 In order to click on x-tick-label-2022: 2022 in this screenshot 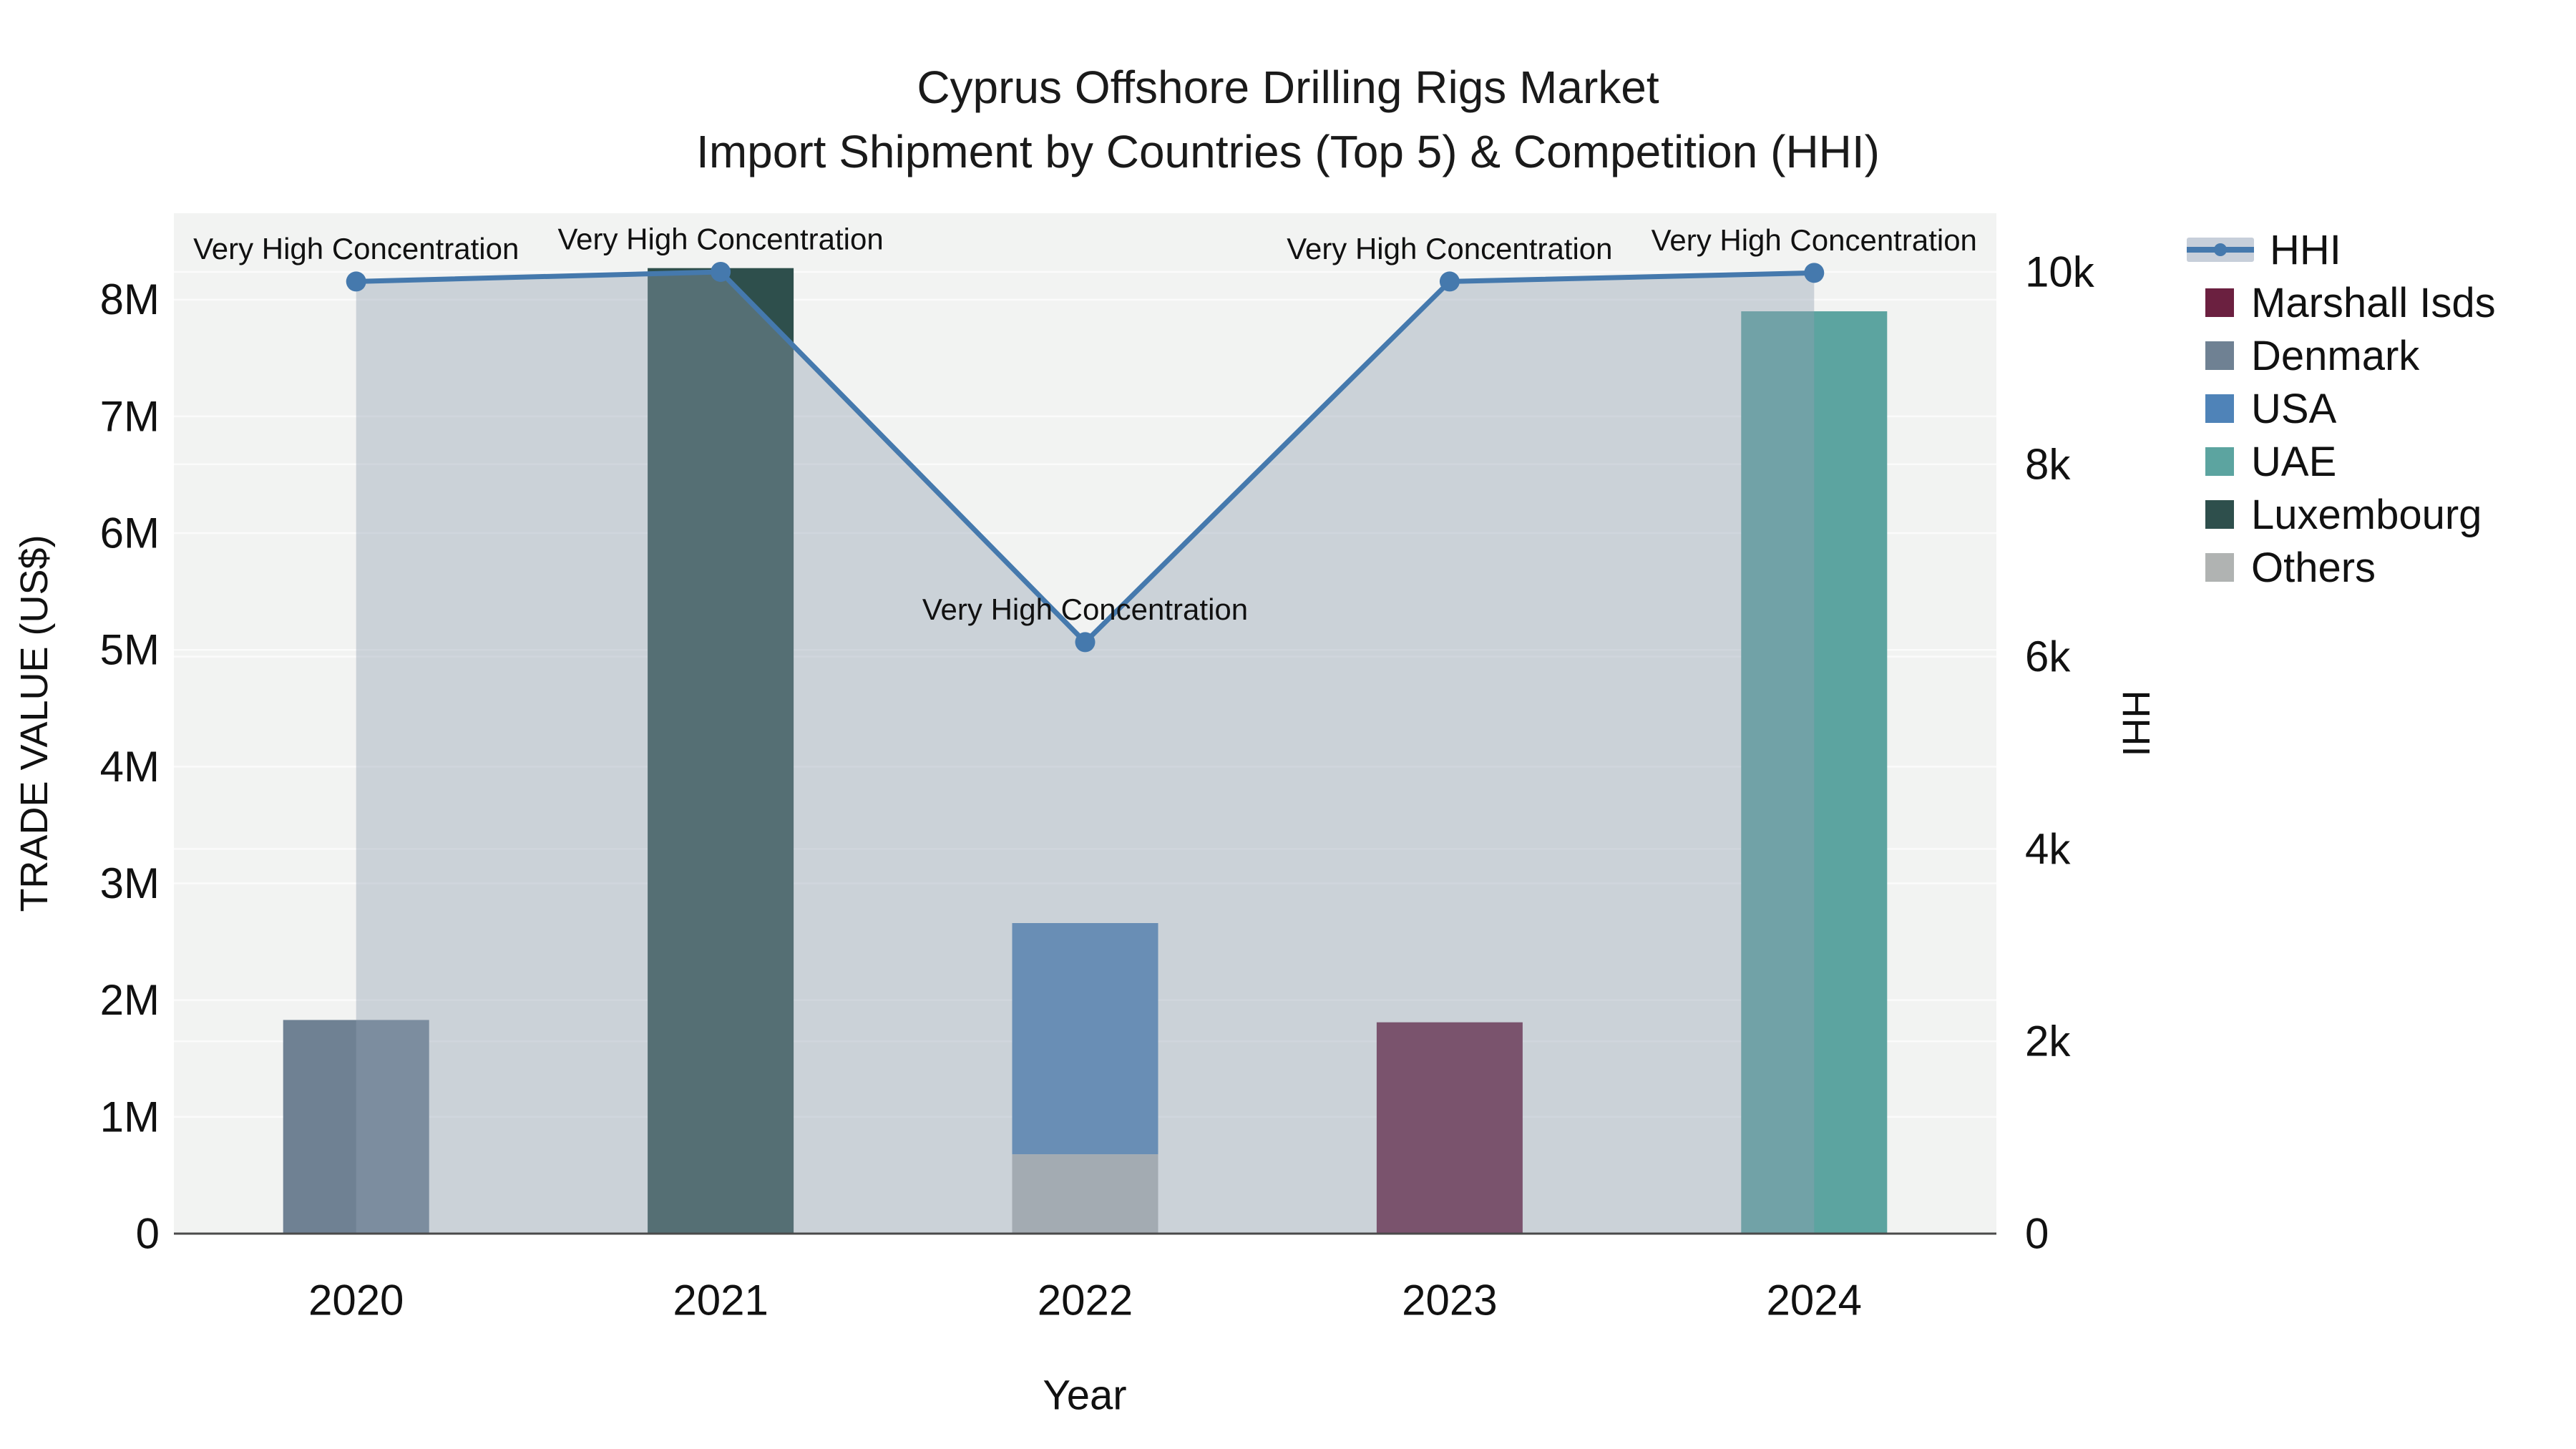, I will do `click(1085, 1300)`.